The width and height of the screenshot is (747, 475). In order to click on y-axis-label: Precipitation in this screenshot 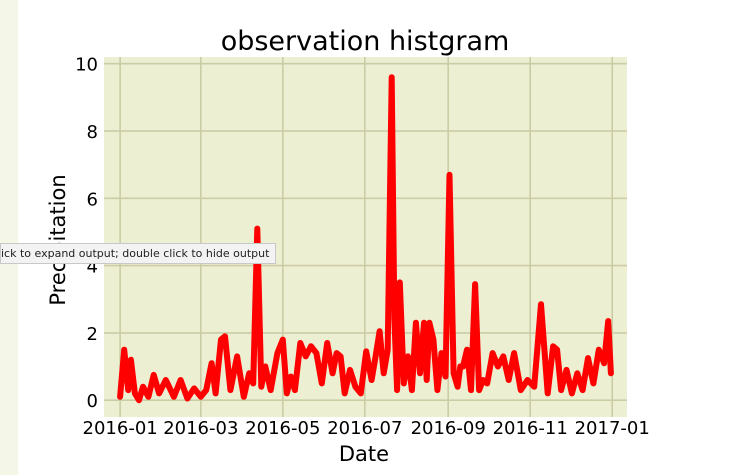, I will do `click(58, 239)`.